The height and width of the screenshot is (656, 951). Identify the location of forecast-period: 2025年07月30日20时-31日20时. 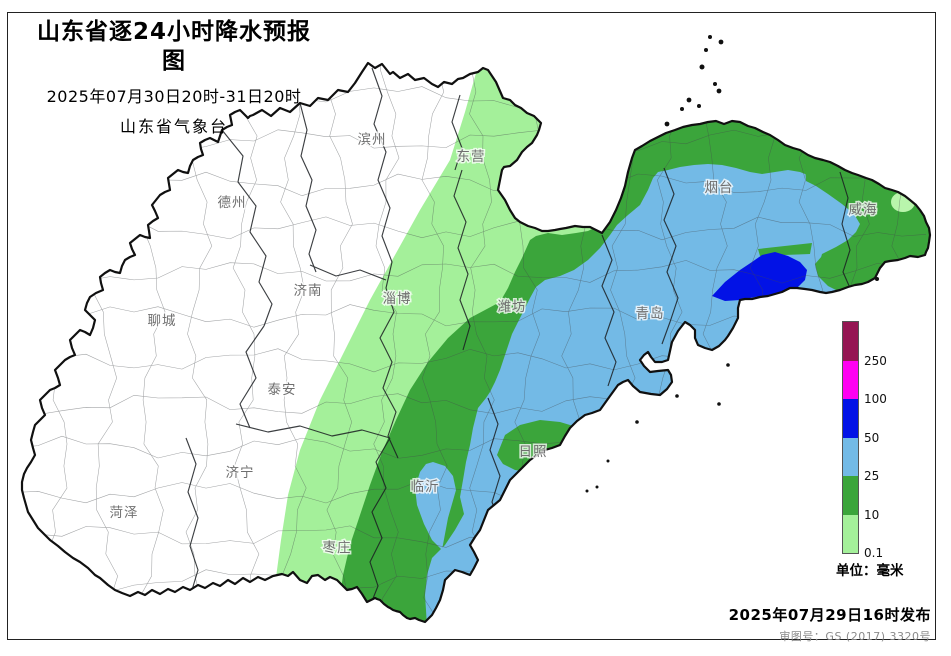
(174, 96).